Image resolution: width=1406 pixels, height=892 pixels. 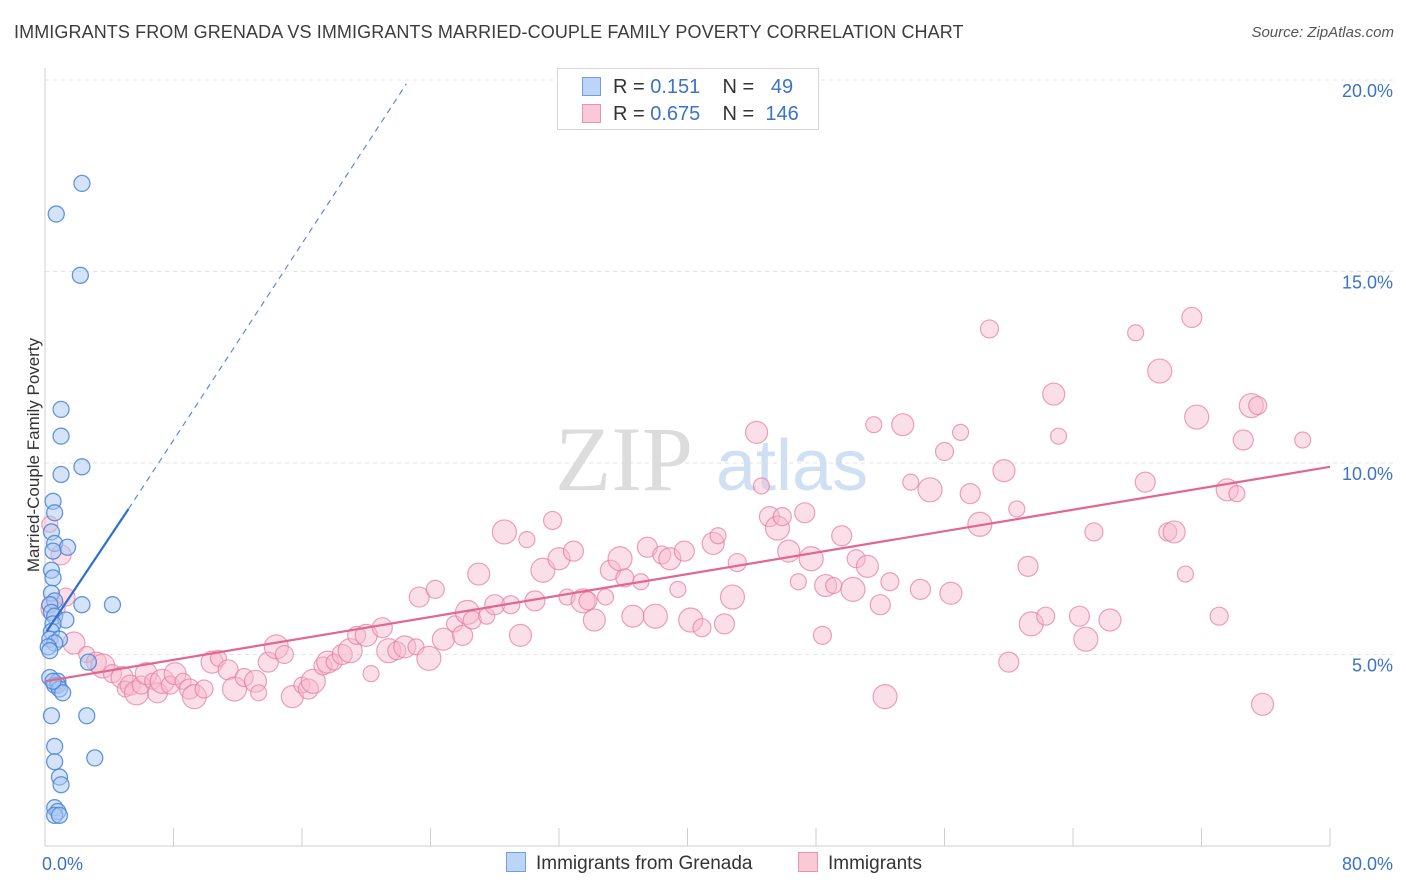 I want to click on watermark: ZIP atlas, so click(x=711, y=459).